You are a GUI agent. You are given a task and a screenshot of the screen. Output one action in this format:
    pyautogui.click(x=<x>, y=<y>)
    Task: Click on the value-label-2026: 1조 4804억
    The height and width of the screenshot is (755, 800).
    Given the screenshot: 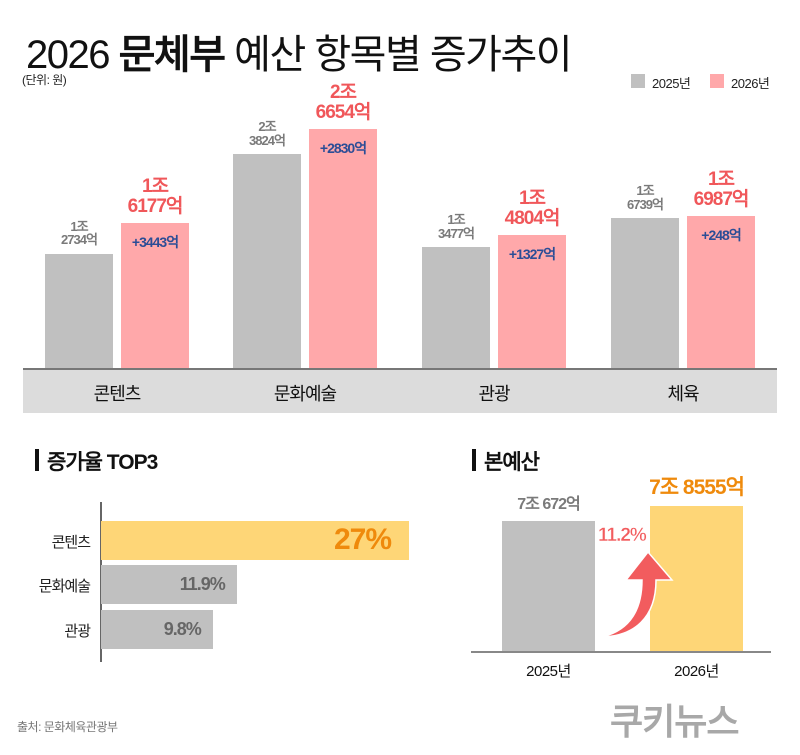 What is the action you would take?
    pyautogui.click(x=532, y=209)
    